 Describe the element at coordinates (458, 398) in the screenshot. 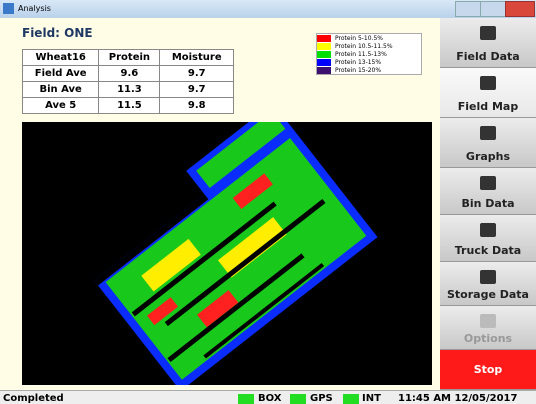

I see `clock: 11:45 AM 12/05/2017` at that location.